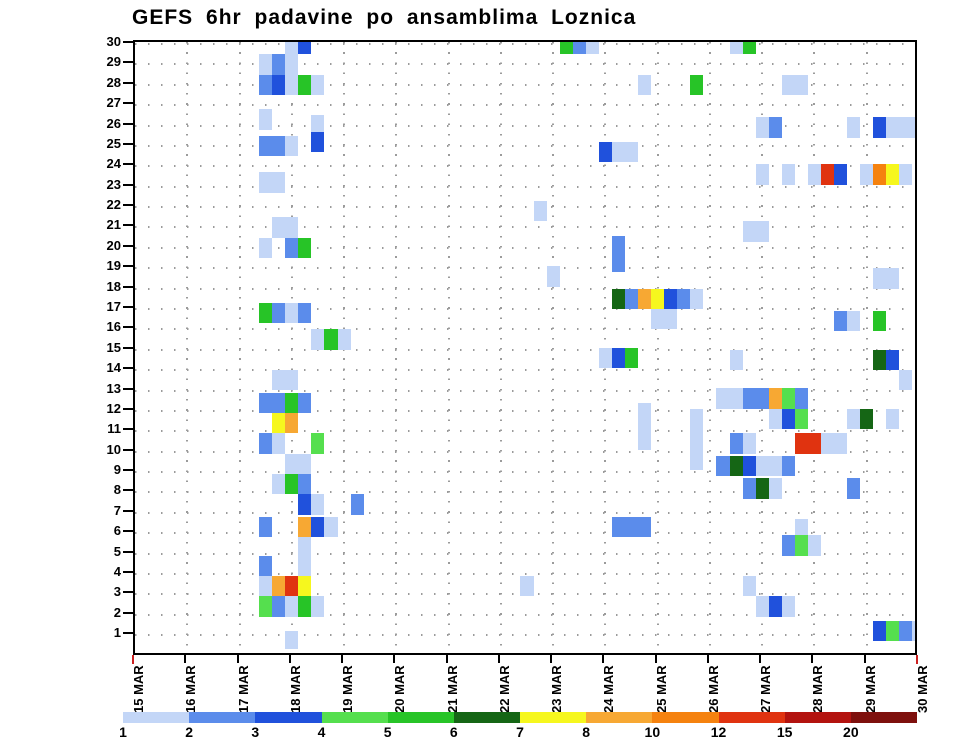 This screenshot has height=742, width=960. I want to click on legend-value-label: 20, so click(851, 732).